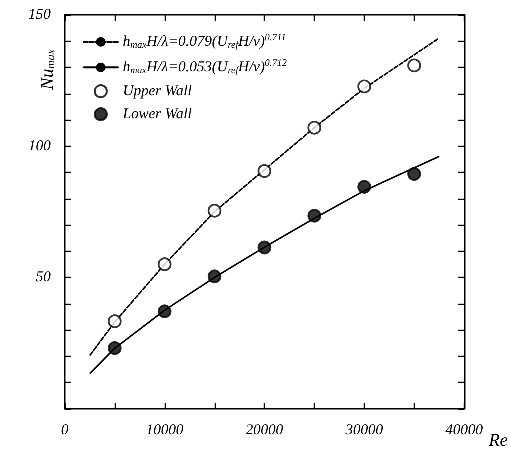 This screenshot has height=462, width=511. What do you see at coordinates (40, 146) in the screenshot?
I see `y-tick-label: 100` at bounding box center [40, 146].